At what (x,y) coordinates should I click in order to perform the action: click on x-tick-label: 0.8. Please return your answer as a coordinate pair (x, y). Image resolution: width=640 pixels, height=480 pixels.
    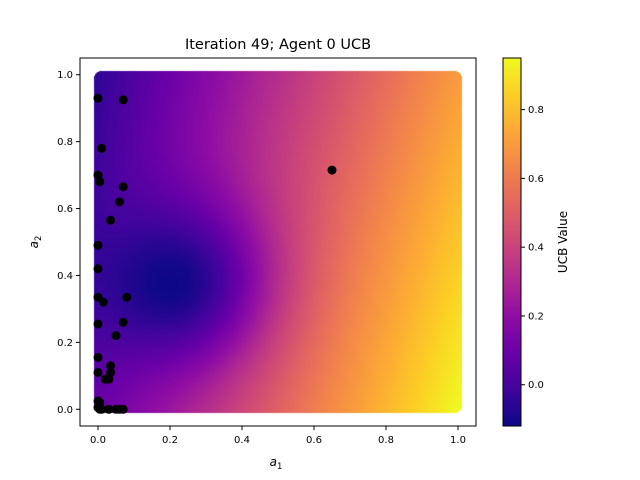
    Looking at the image, I should click on (386, 440).